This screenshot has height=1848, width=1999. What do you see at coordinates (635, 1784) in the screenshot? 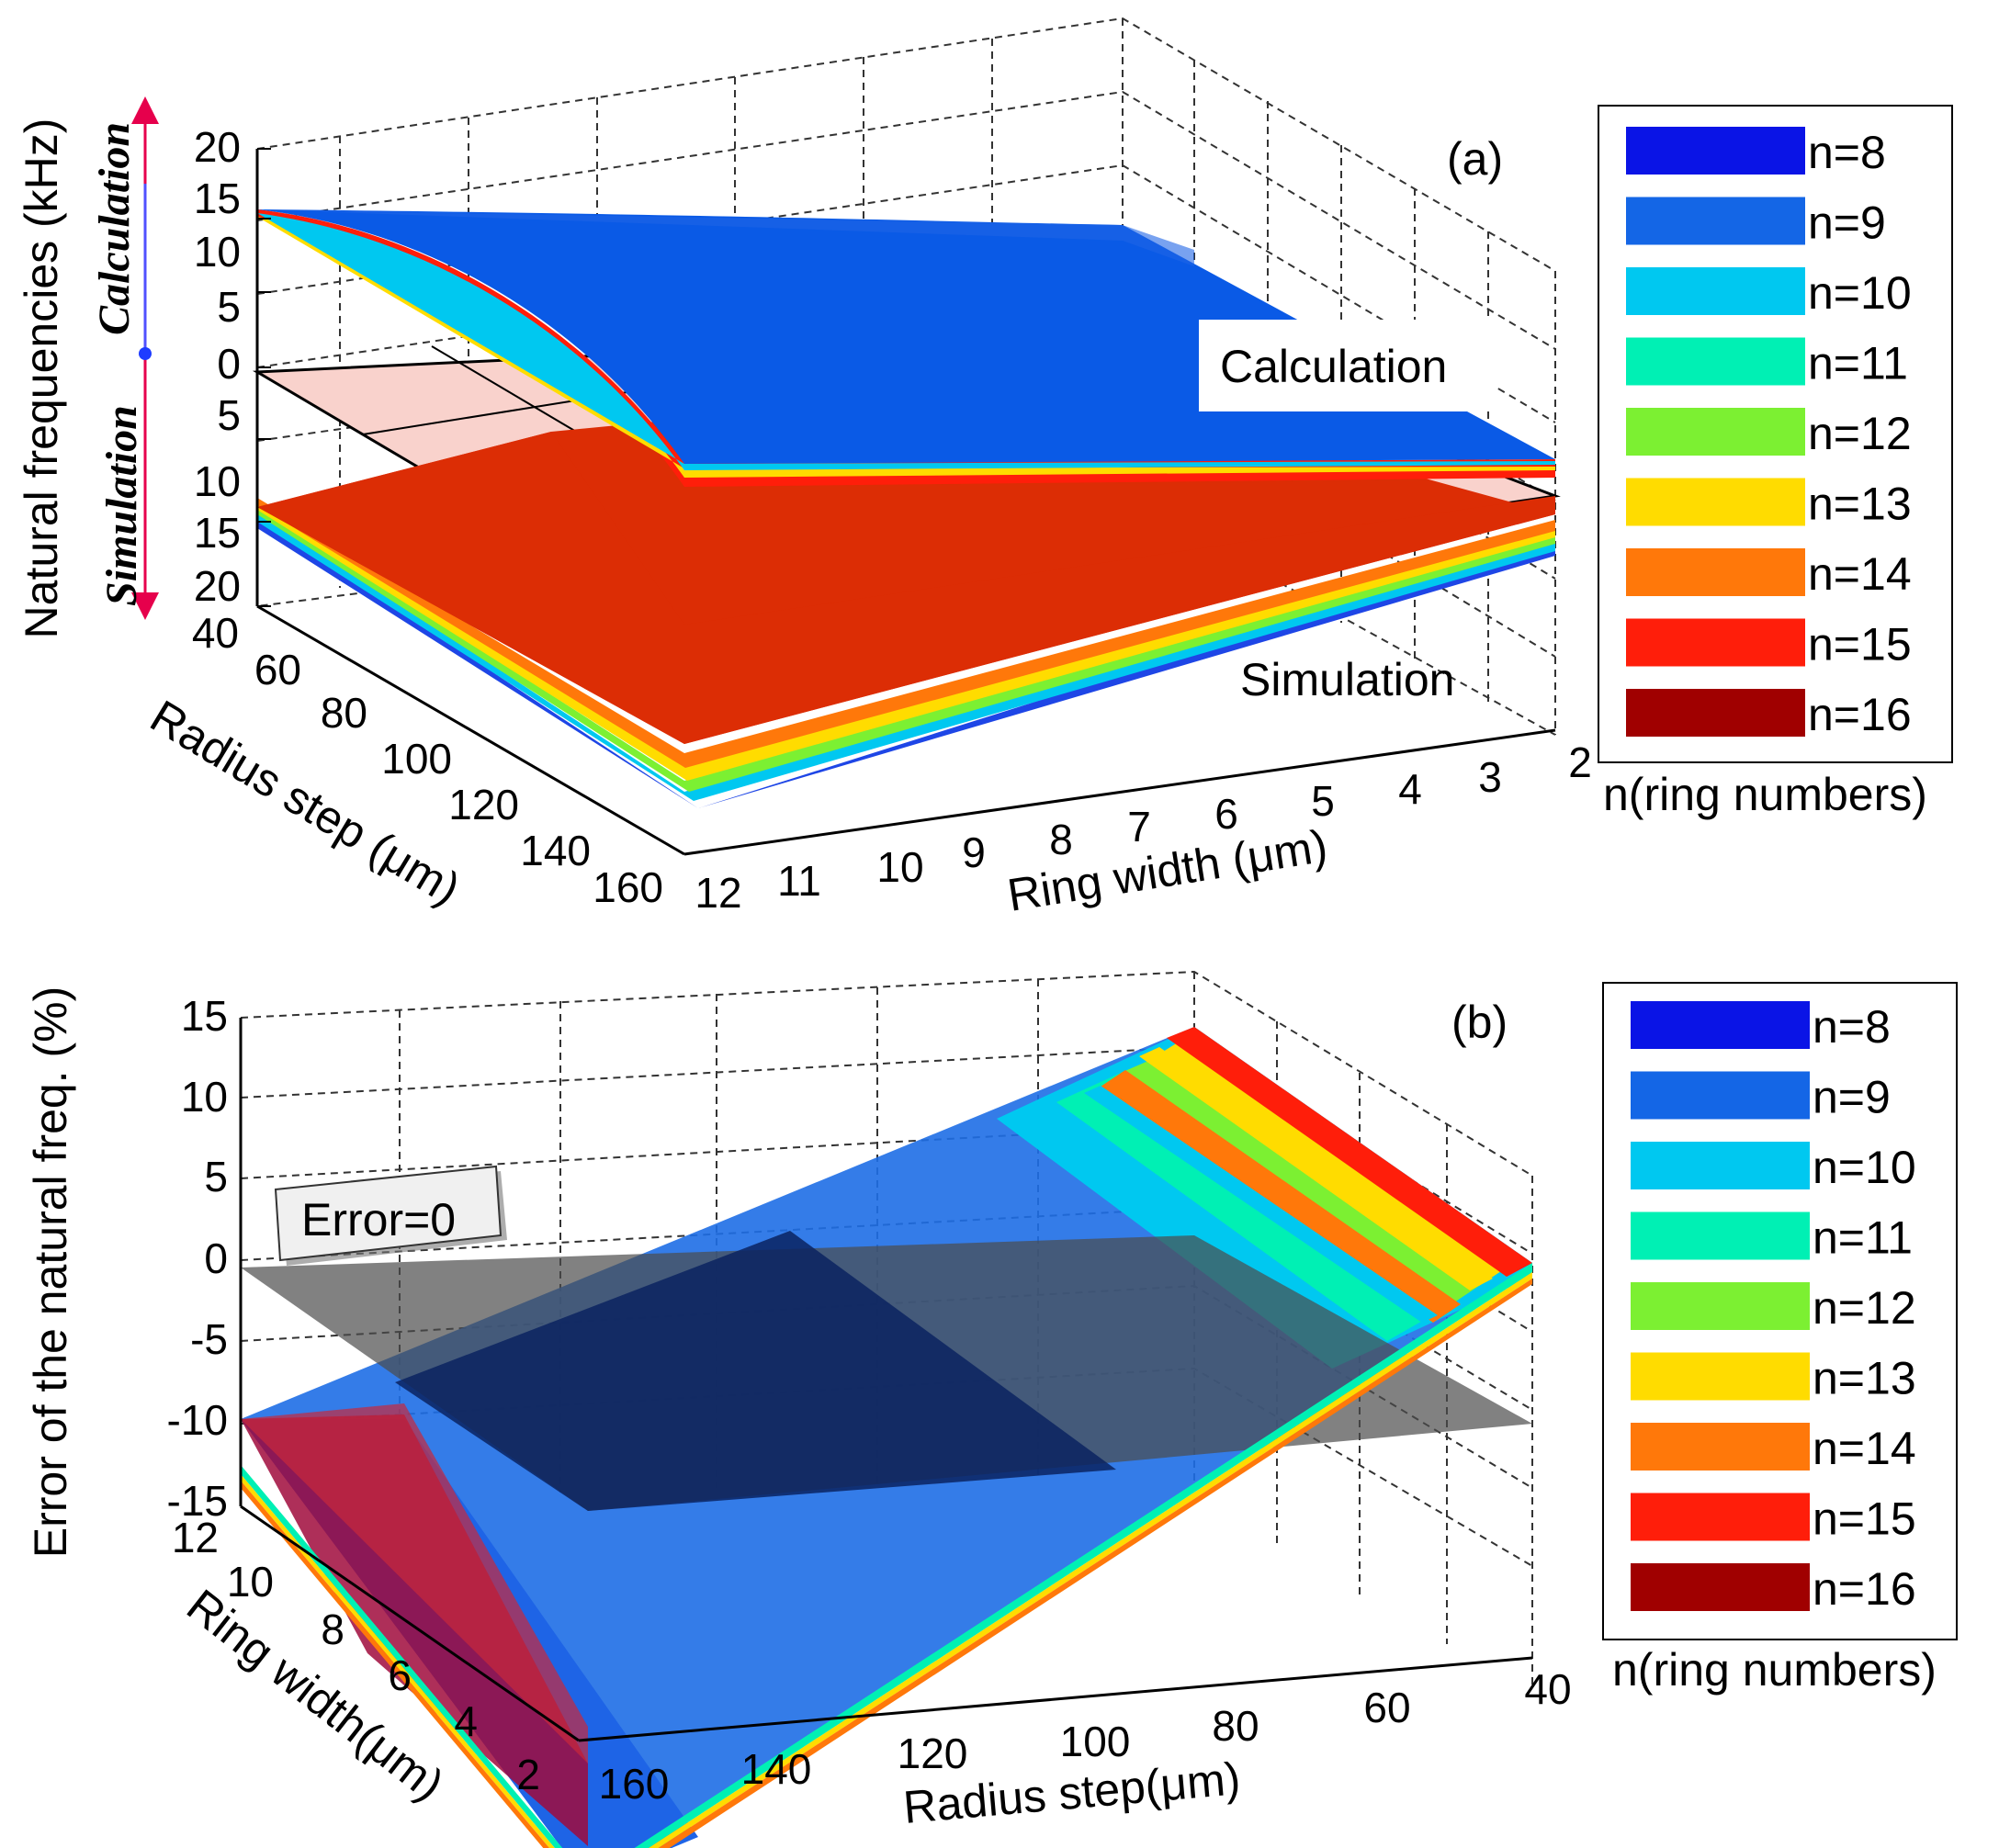
I see `b-xtick: 160` at bounding box center [635, 1784].